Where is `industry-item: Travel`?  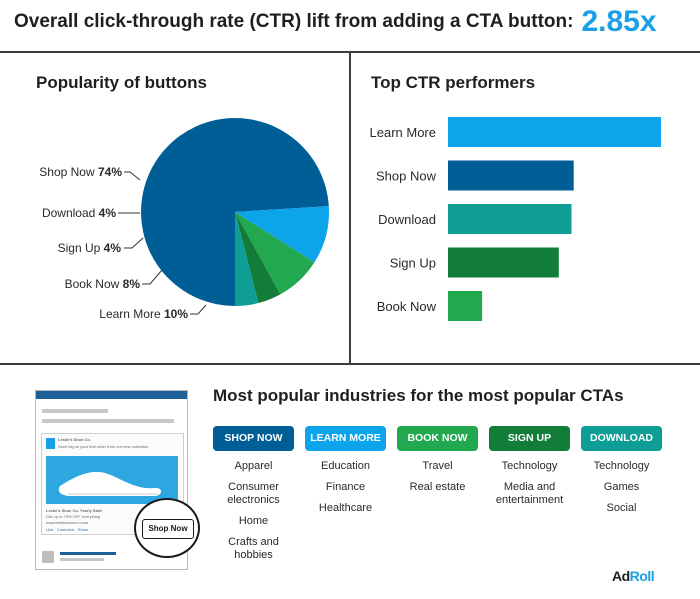 industry-item: Travel is located at coordinates (437, 466).